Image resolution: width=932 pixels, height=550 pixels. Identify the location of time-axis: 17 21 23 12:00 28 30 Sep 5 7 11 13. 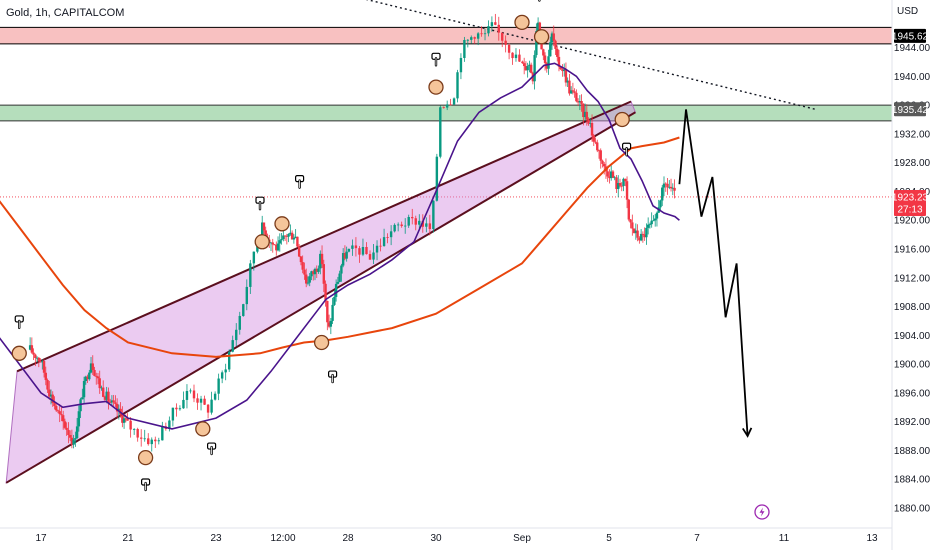
(446, 535).